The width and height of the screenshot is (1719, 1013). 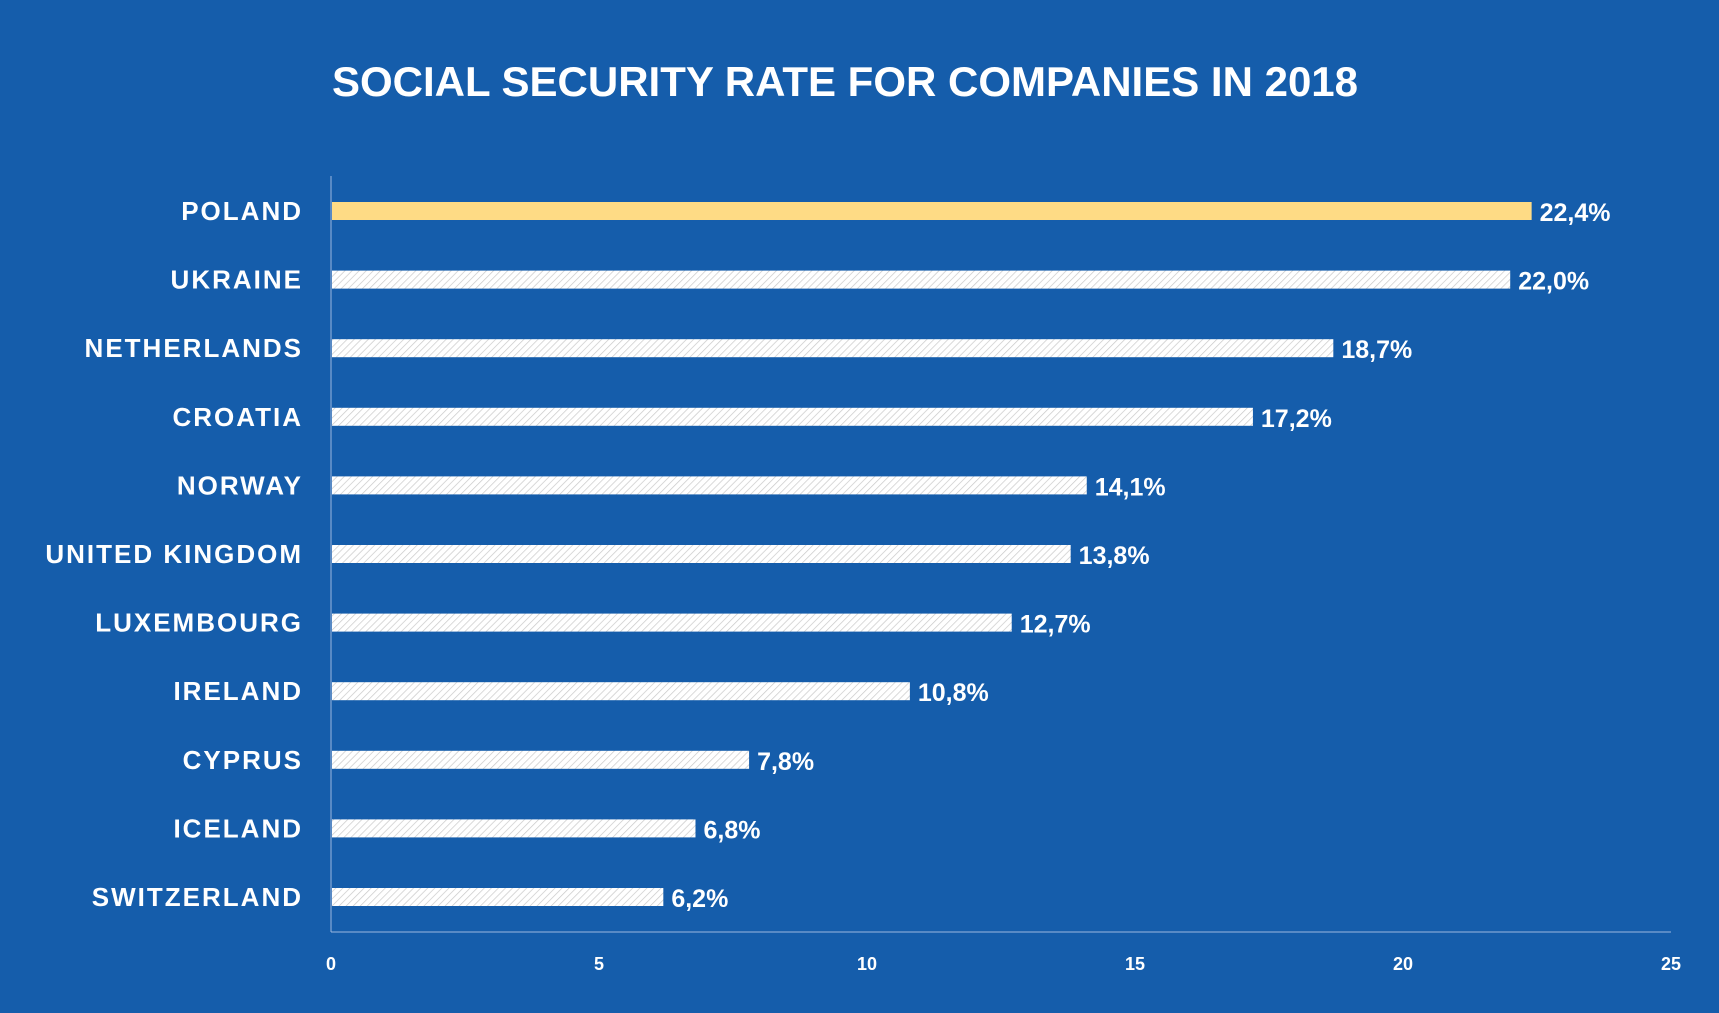 I want to click on category-label: NORWAY, so click(x=240, y=485).